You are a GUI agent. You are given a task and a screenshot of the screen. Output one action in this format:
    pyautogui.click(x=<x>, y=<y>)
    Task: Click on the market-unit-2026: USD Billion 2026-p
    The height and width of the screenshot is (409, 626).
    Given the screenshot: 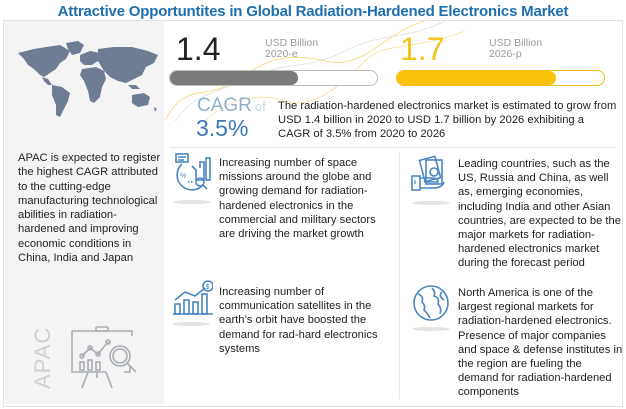 What is the action you would take?
    pyautogui.click(x=515, y=49)
    